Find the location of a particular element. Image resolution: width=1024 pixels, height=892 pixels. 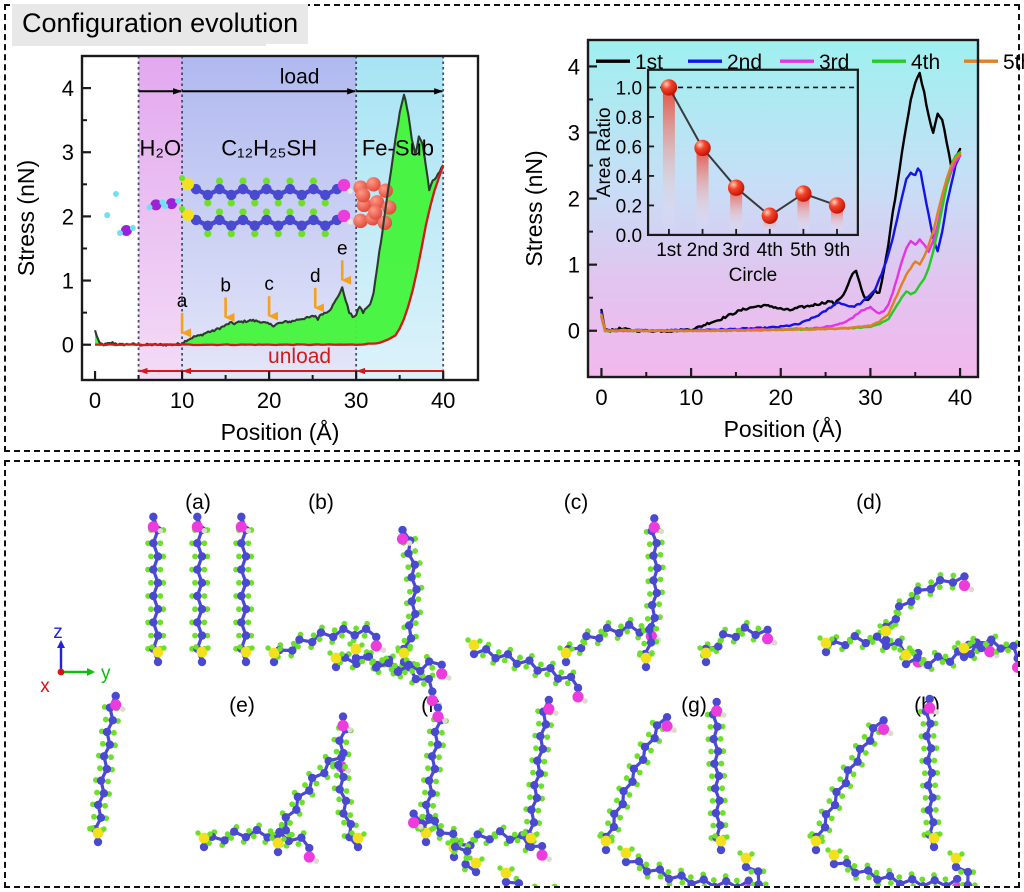

inset-y-tick-label: 0.6 is located at coordinates (629, 147).